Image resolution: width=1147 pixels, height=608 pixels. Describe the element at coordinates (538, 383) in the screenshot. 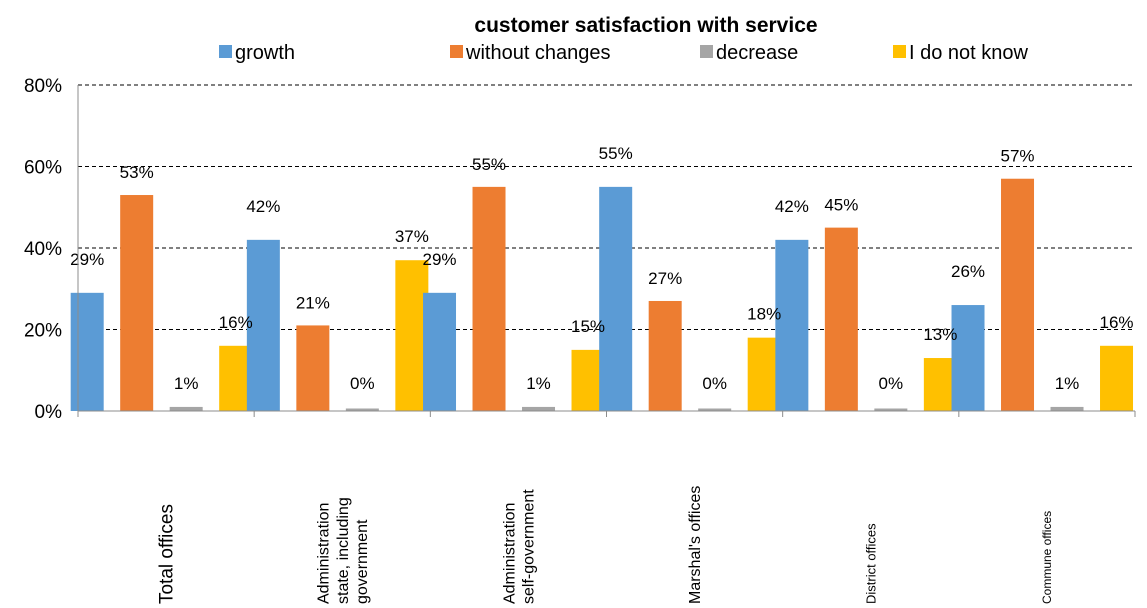

I see `data-label-2-2: 1%` at that location.